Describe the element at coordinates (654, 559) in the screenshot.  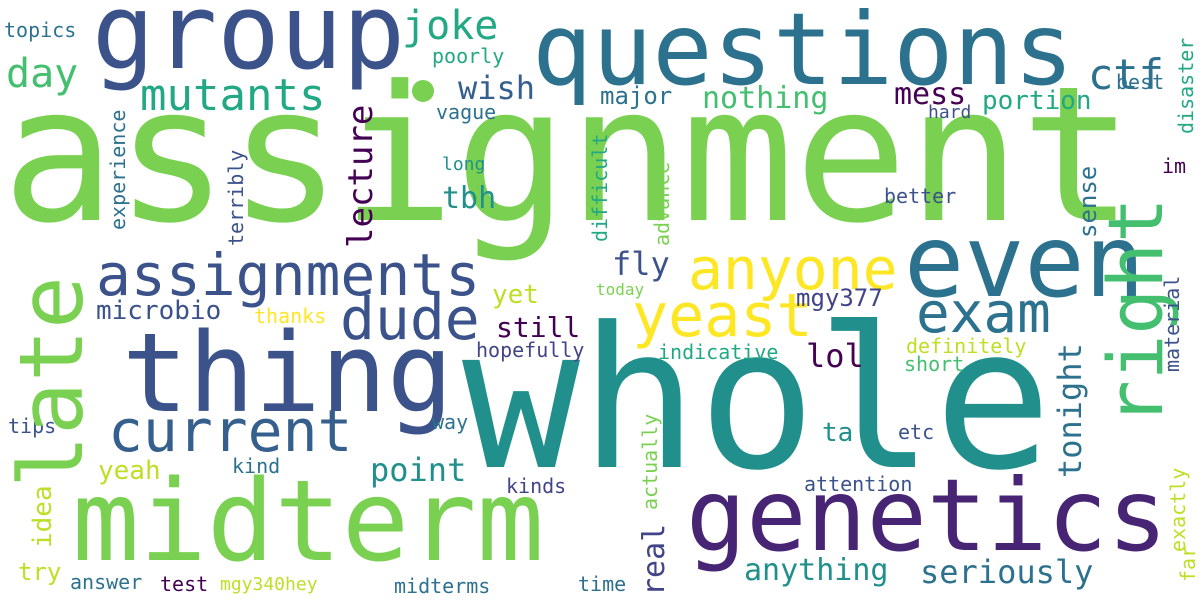
I see `word-real: real` at that location.